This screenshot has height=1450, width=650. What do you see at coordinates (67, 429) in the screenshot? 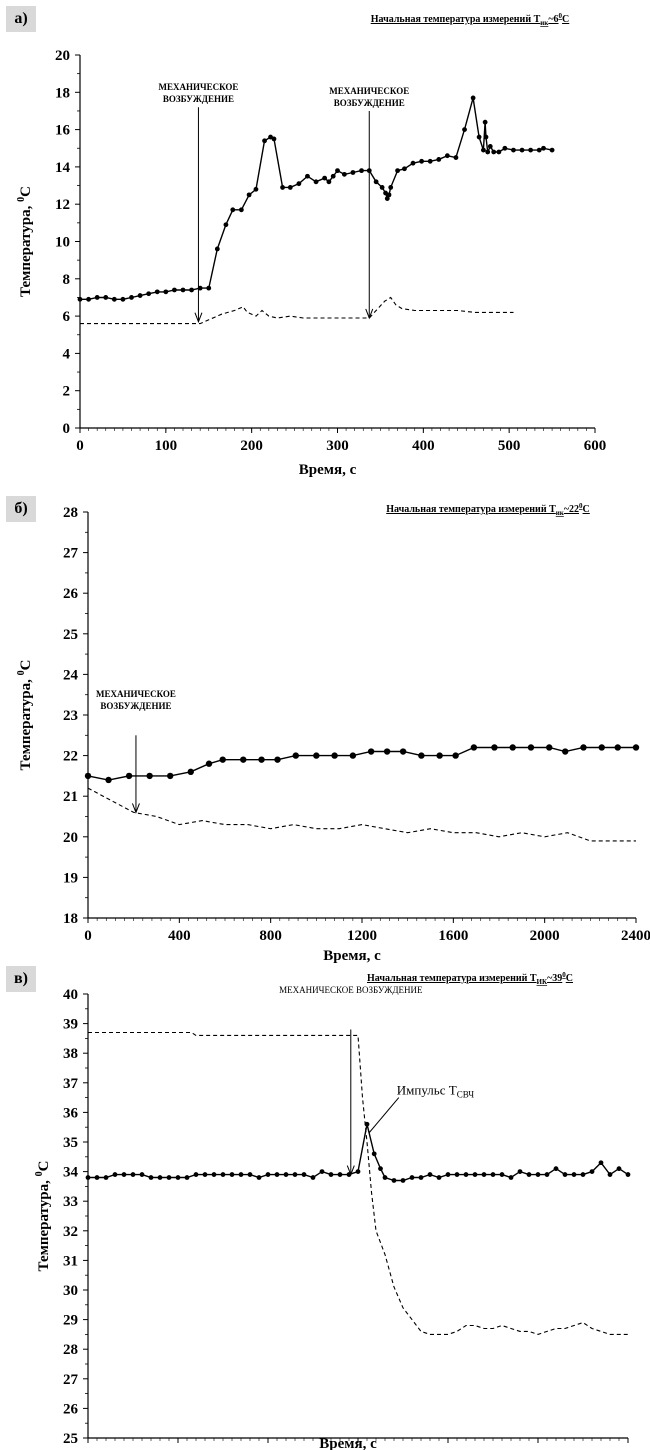
I see `y-tick-label: 0` at bounding box center [67, 429].